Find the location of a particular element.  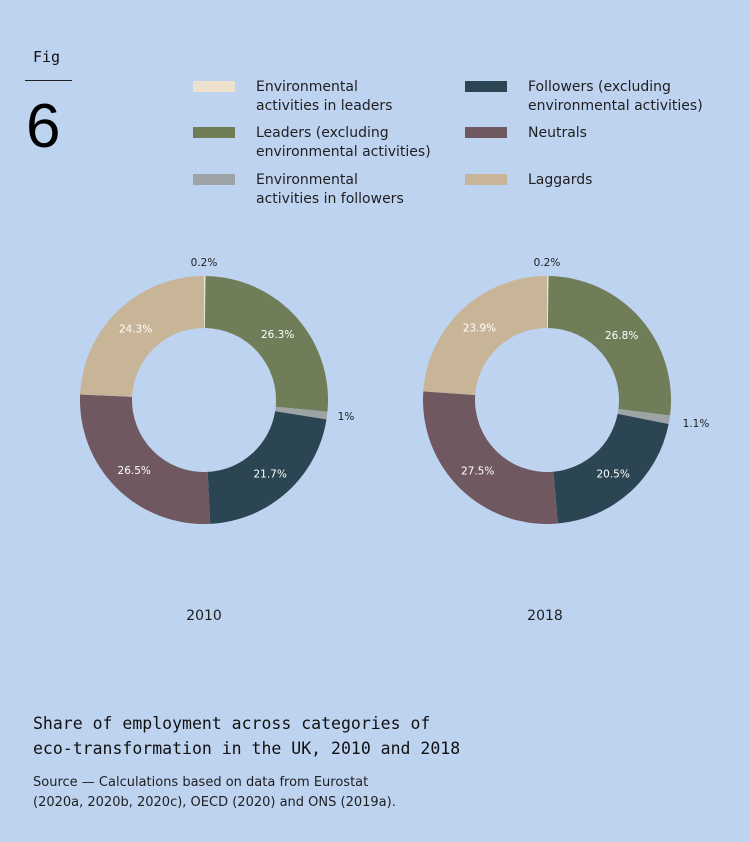

slice-data-label: 26.5% is located at coordinates (134, 471).